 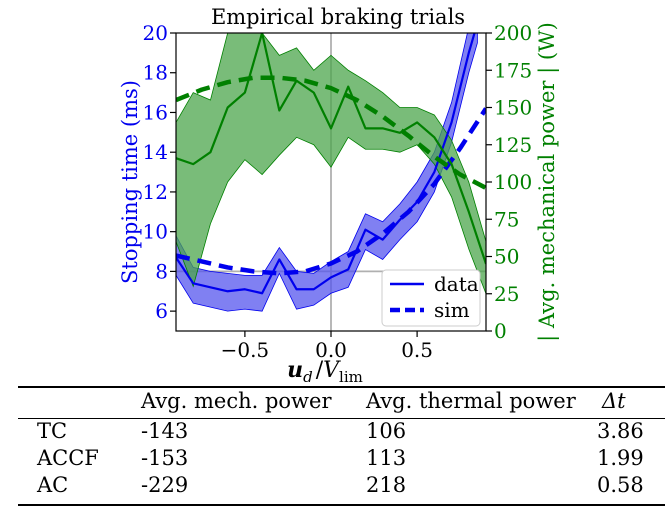 I want to click on chart-title: Empirical braking trials, so click(x=338, y=17).